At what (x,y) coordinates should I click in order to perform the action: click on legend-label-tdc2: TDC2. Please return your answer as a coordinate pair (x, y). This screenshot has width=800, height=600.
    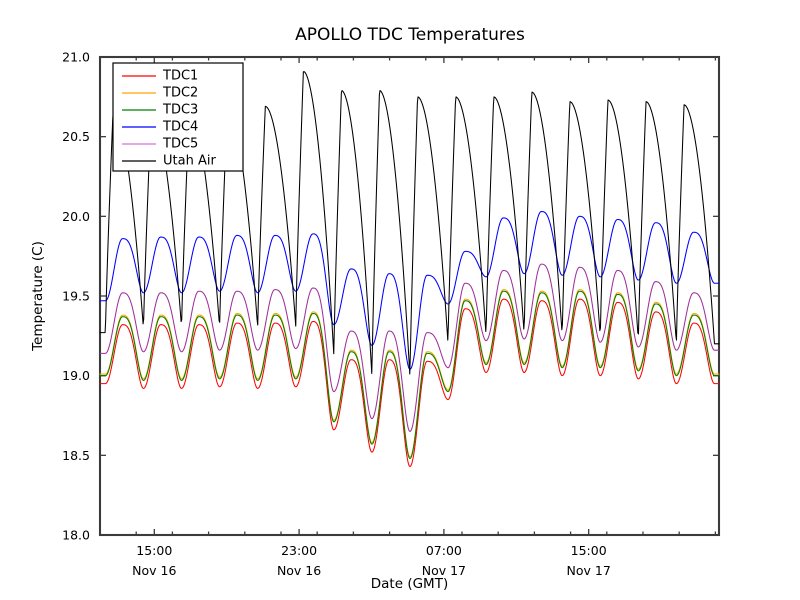
    Looking at the image, I should click on (180, 93).